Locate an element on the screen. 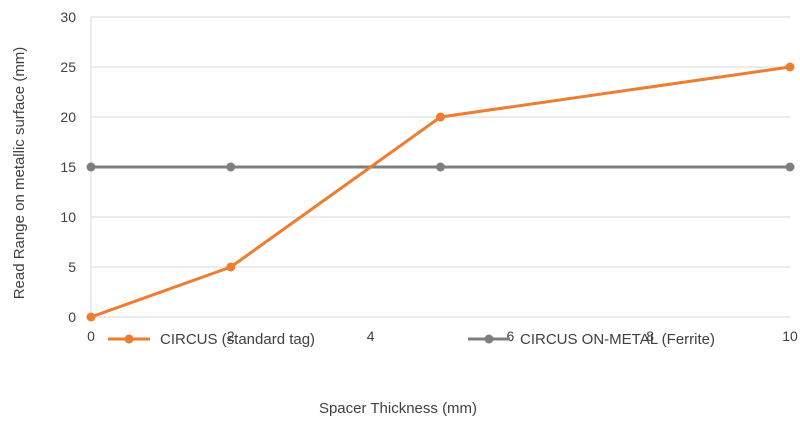 The width and height of the screenshot is (800, 429). y-tick-label-10: 10 is located at coordinates (68, 217).